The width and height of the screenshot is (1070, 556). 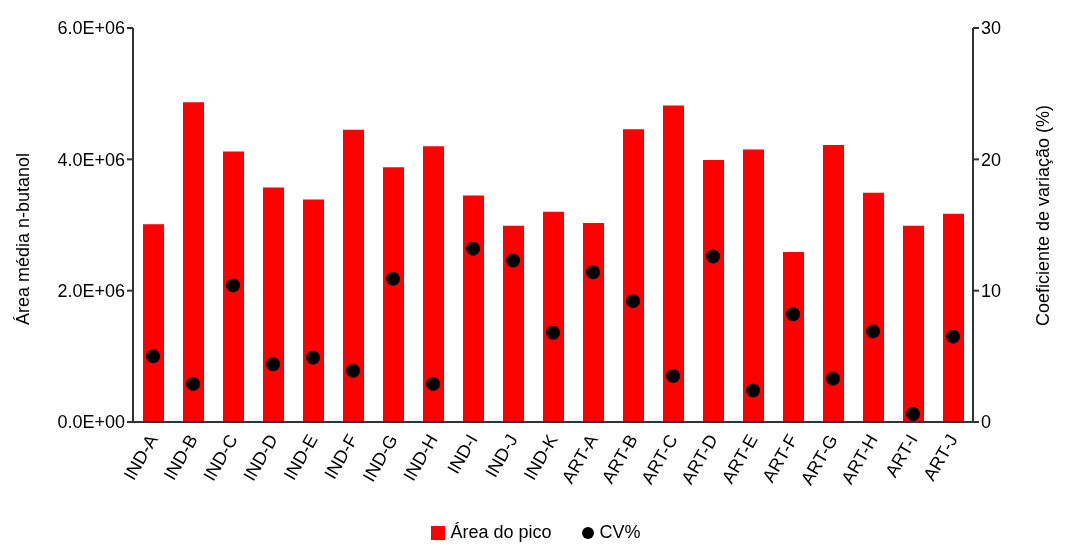 What do you see at coordinates (91, 159) in the screenshot?
I see `y-tick-label: 4.0E+06` at bounding box center [91, 159].